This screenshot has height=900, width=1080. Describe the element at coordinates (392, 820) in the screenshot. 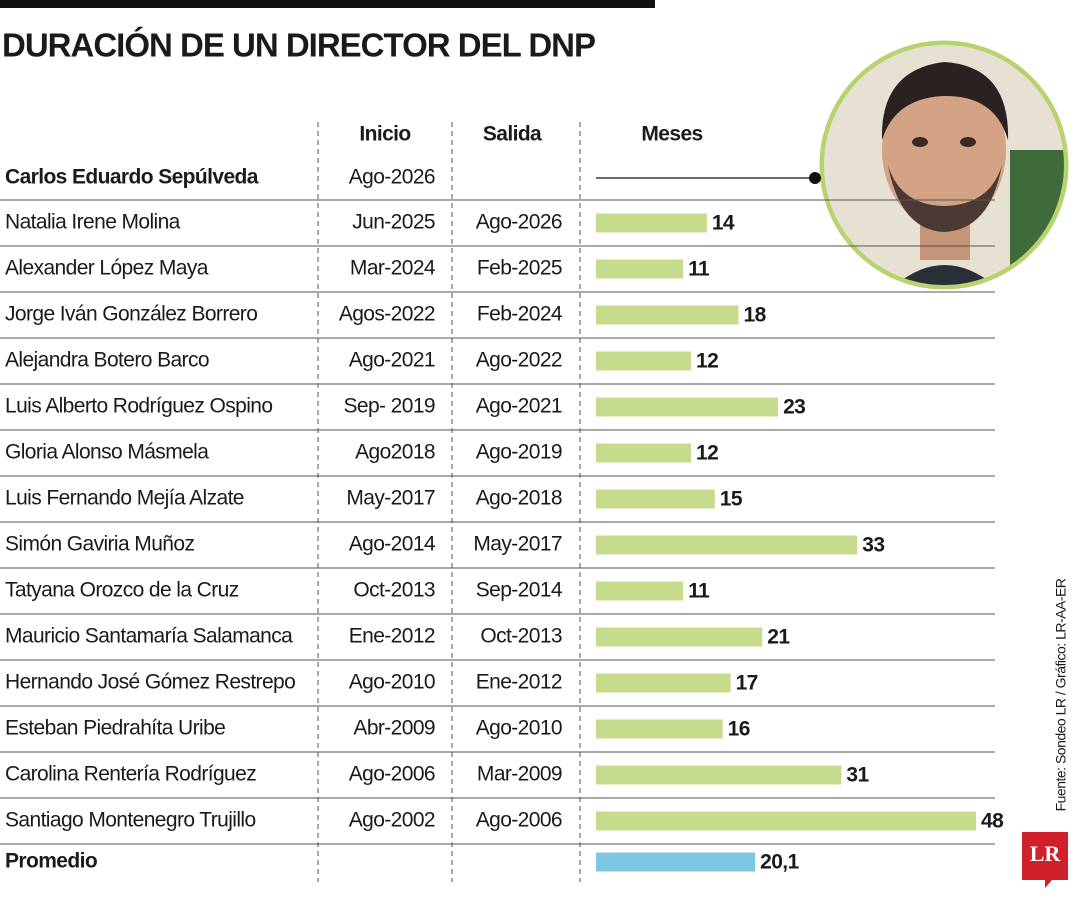

I see `row-start: Ago-2002` at that location.